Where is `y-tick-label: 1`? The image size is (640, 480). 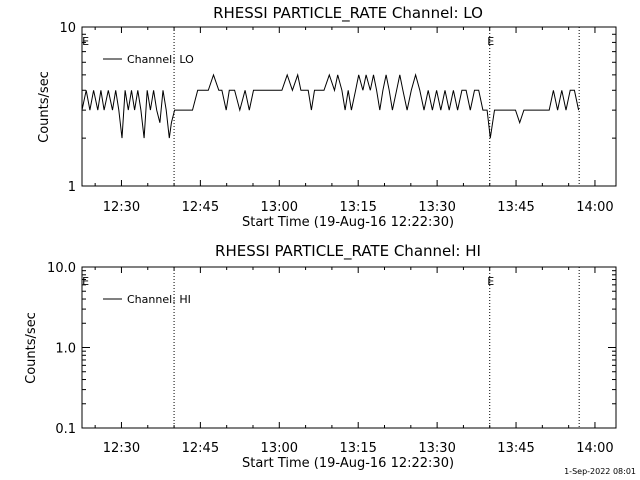 y-tick-label: 1 is located at coordinates (72, 187).